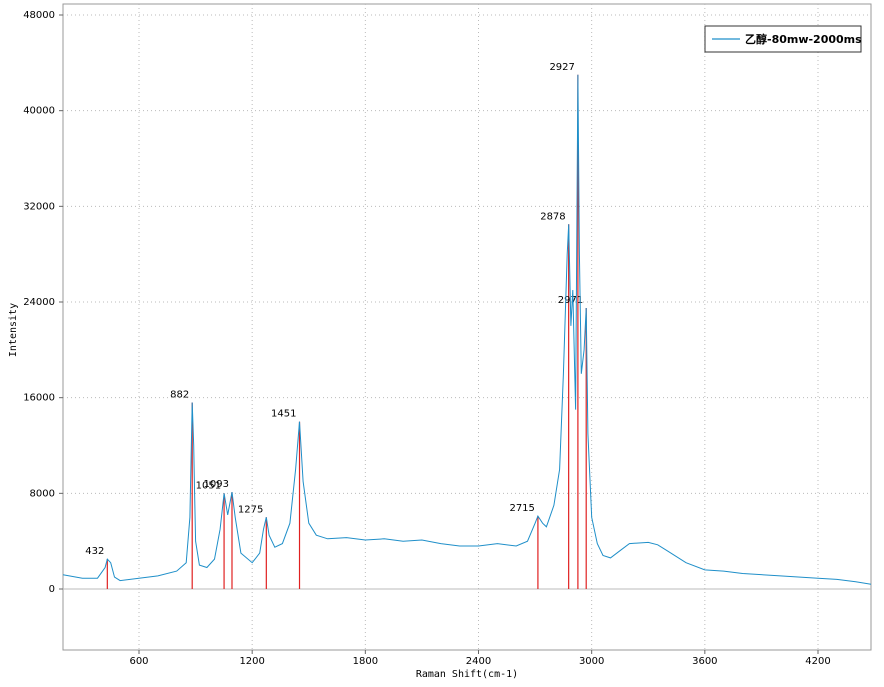 The image size is (884, 687). I want to click on x-tick-label: 4200, so click(817, 661).